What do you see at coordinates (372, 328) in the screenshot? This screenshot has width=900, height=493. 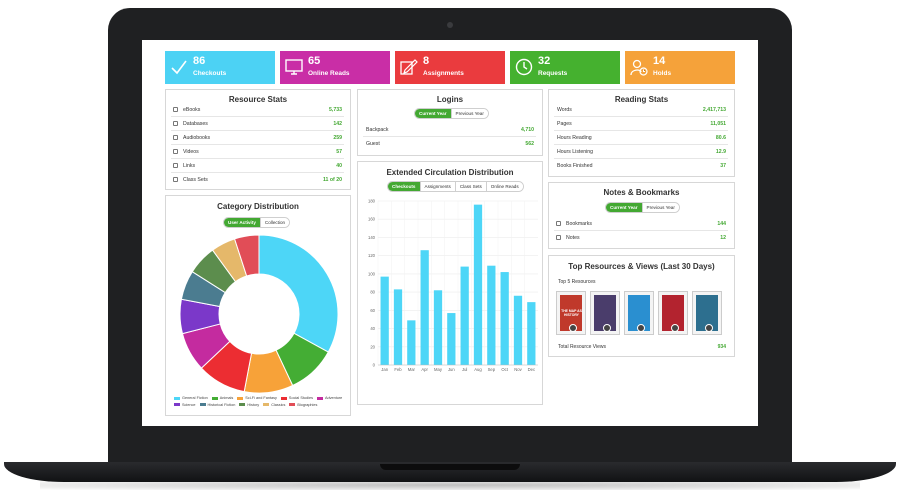 I see `y-tick-label: 40` at bounding box center [372, 328].